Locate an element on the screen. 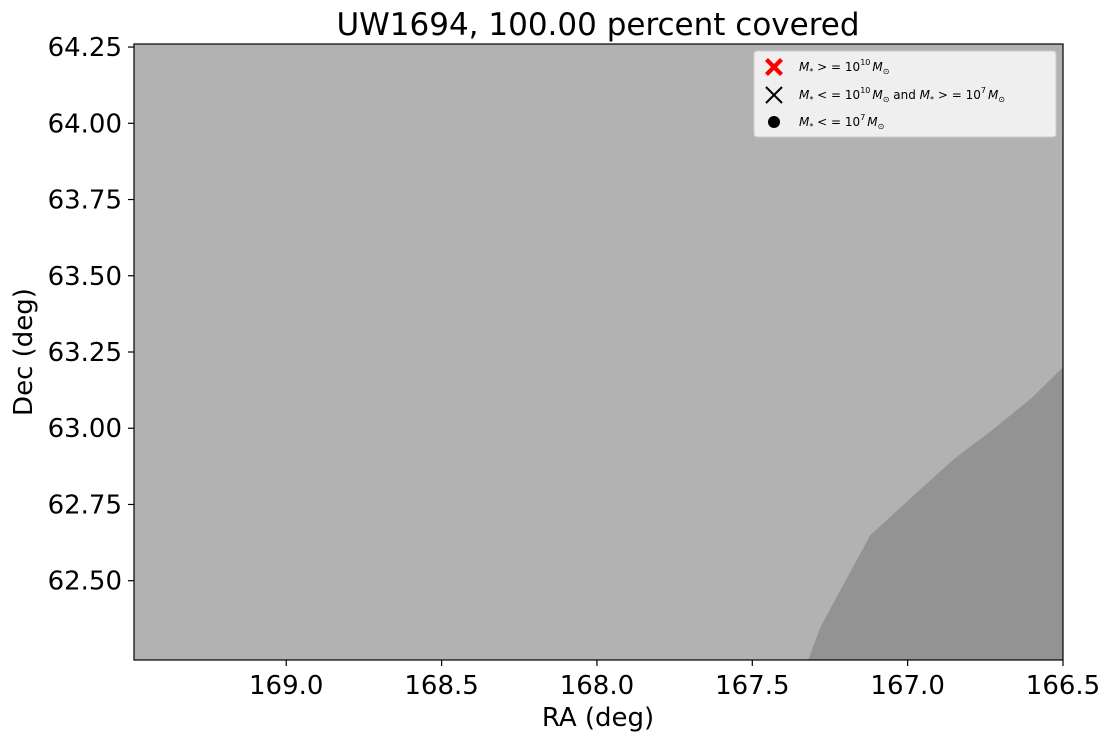 This screenshot has height=741, width=1108. y-tick-label: 63.50 is located at coordinates (85, 277).